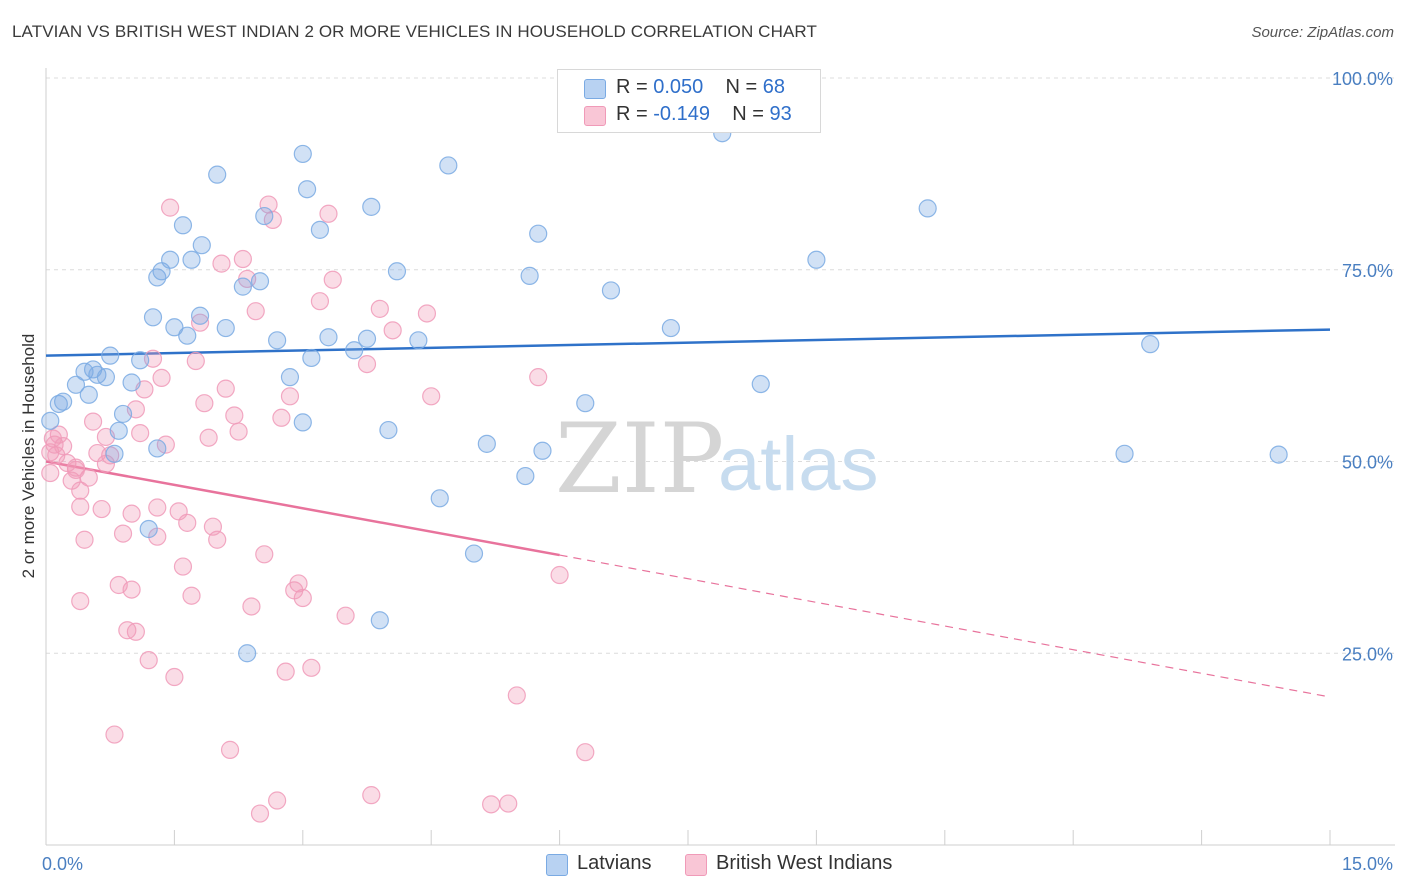 This screenshot has height=892, width=1406. Describe the element at coordinates (28, 456) in the screenshot. I see `y-axis-label: 2 or more Vehicles in Household` at that location.